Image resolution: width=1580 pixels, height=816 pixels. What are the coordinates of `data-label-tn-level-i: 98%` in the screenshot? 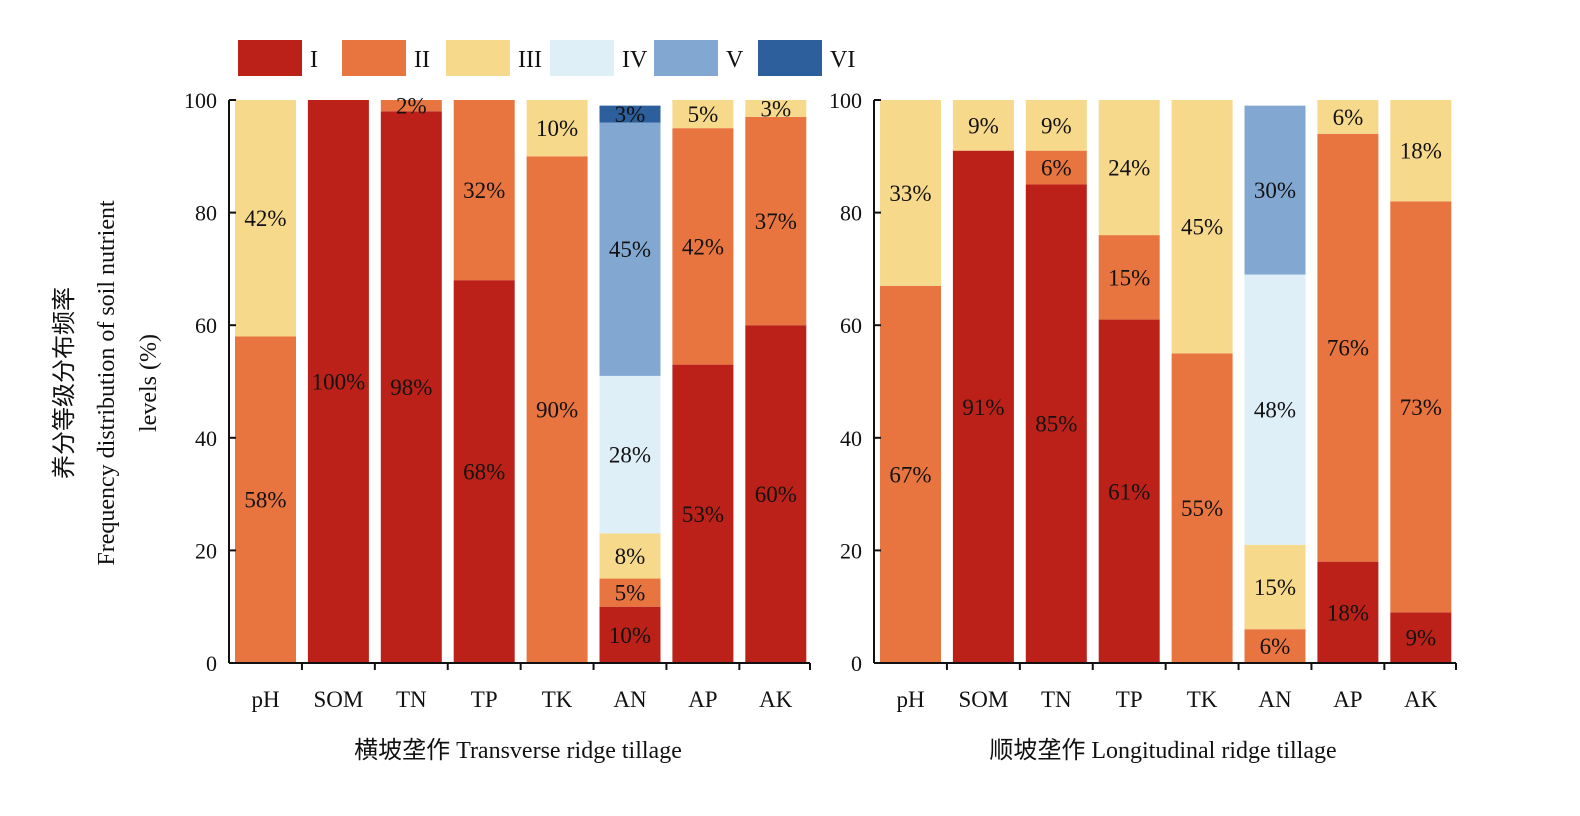 It's located at (411, 387).